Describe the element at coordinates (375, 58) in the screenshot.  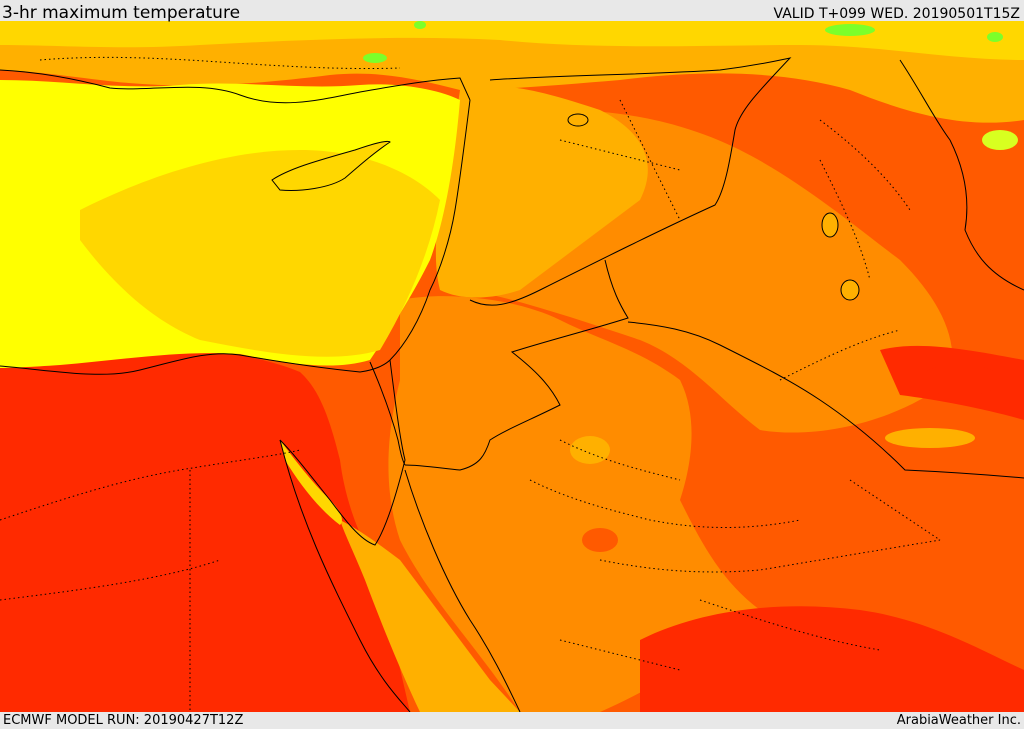
I see `zone-green-n1` at that location.